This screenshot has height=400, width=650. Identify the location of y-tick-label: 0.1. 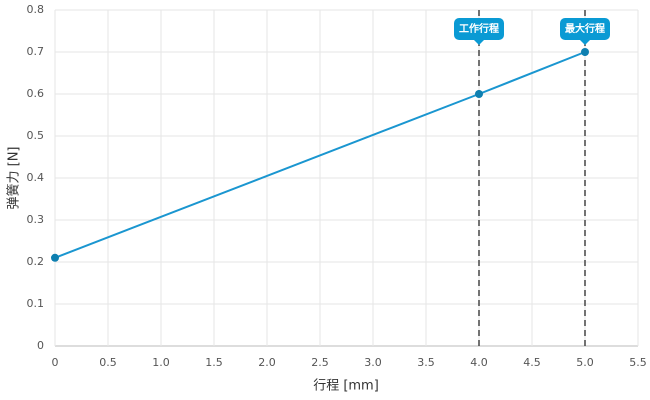
(36, 303).